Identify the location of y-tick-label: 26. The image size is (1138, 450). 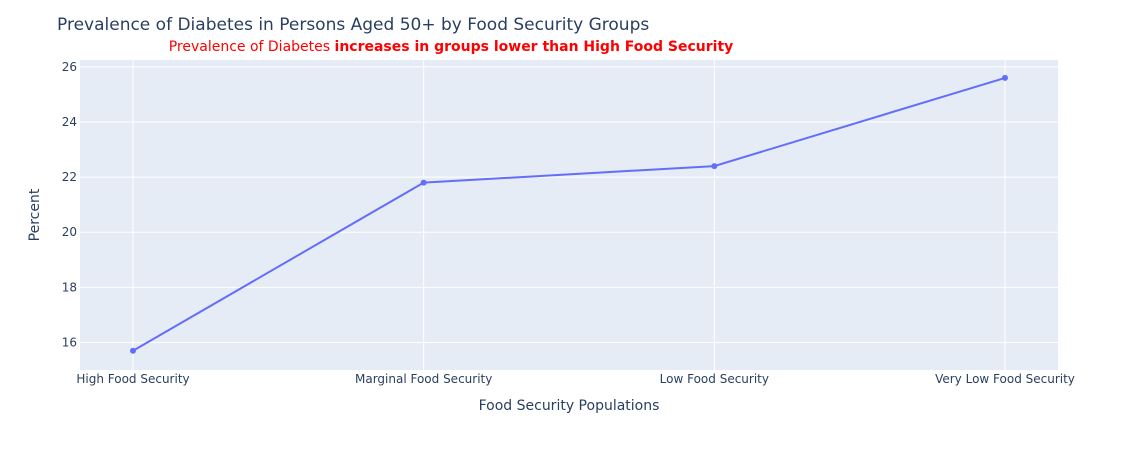
(69, 67).